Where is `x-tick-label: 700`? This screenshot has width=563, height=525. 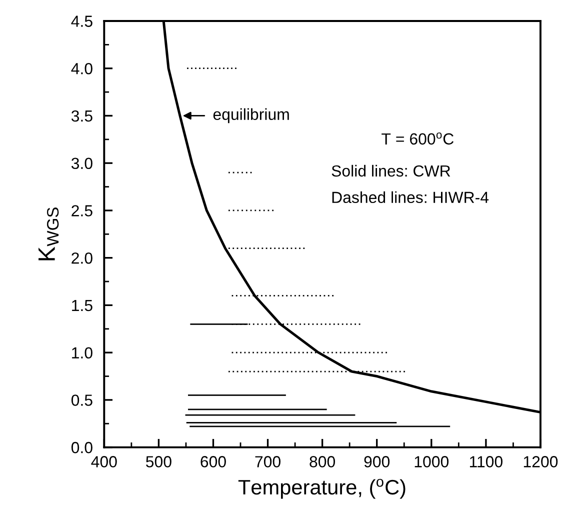
x-tick-label: 700 is located at coordinates (267, 462).